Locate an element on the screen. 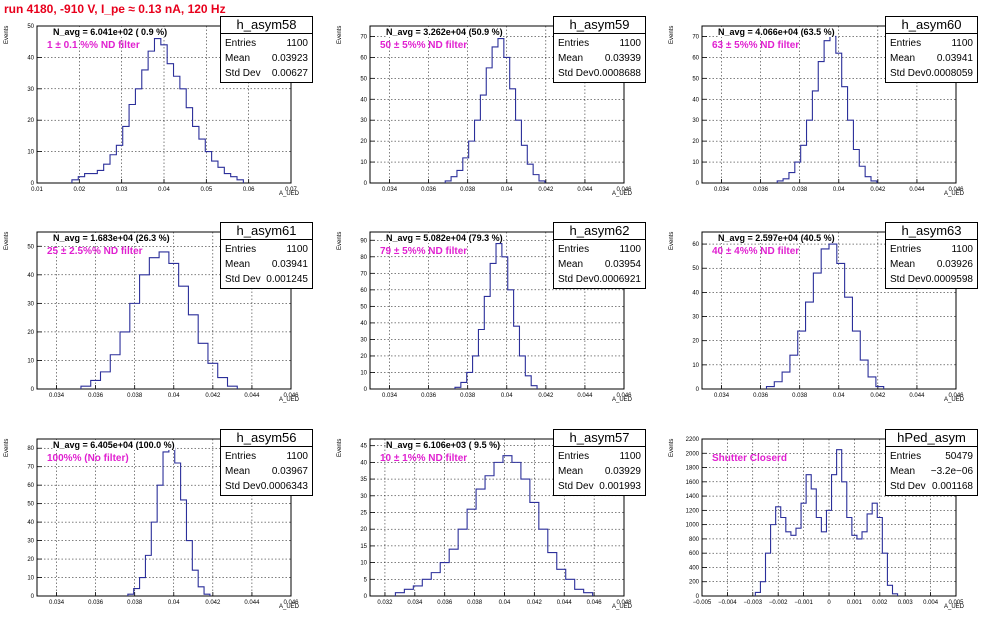 The height and width of the screenshot is (625, 998). stats-value-mean: 0.03929 is located at coordinates (622, 471).